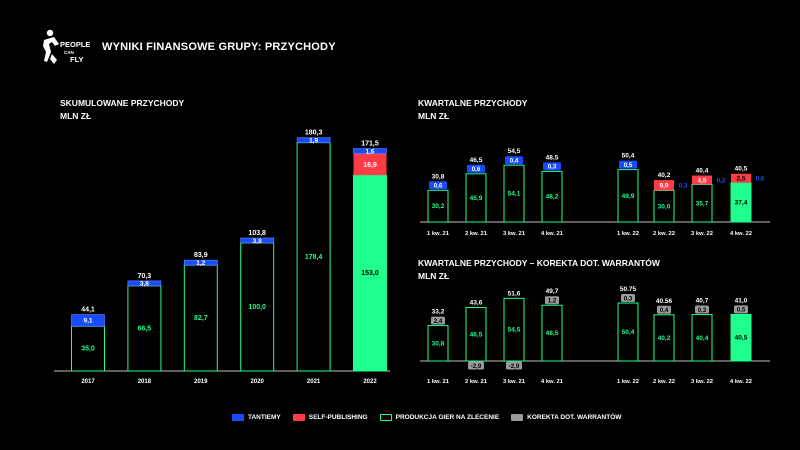 This screenshot has height=450, width=800. I want to click on bar-total-label: 171,5, so click(370, 144).